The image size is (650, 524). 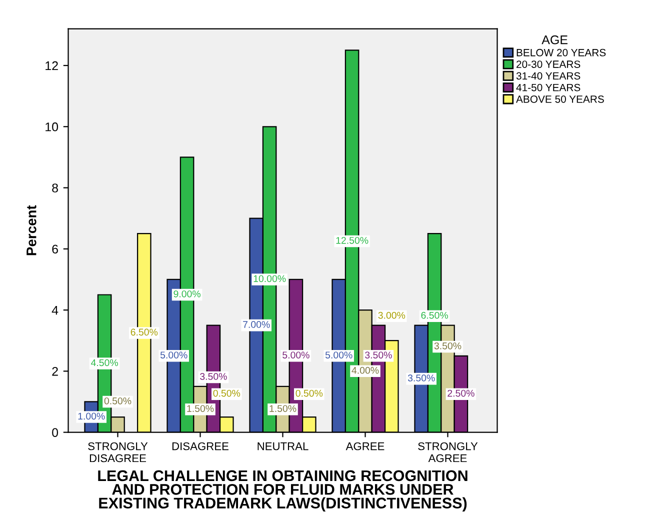 What do you see at coordinates (55, 432) in the screenshot?
I see `y-tick-label: 0` at bounding box center [55, 432].